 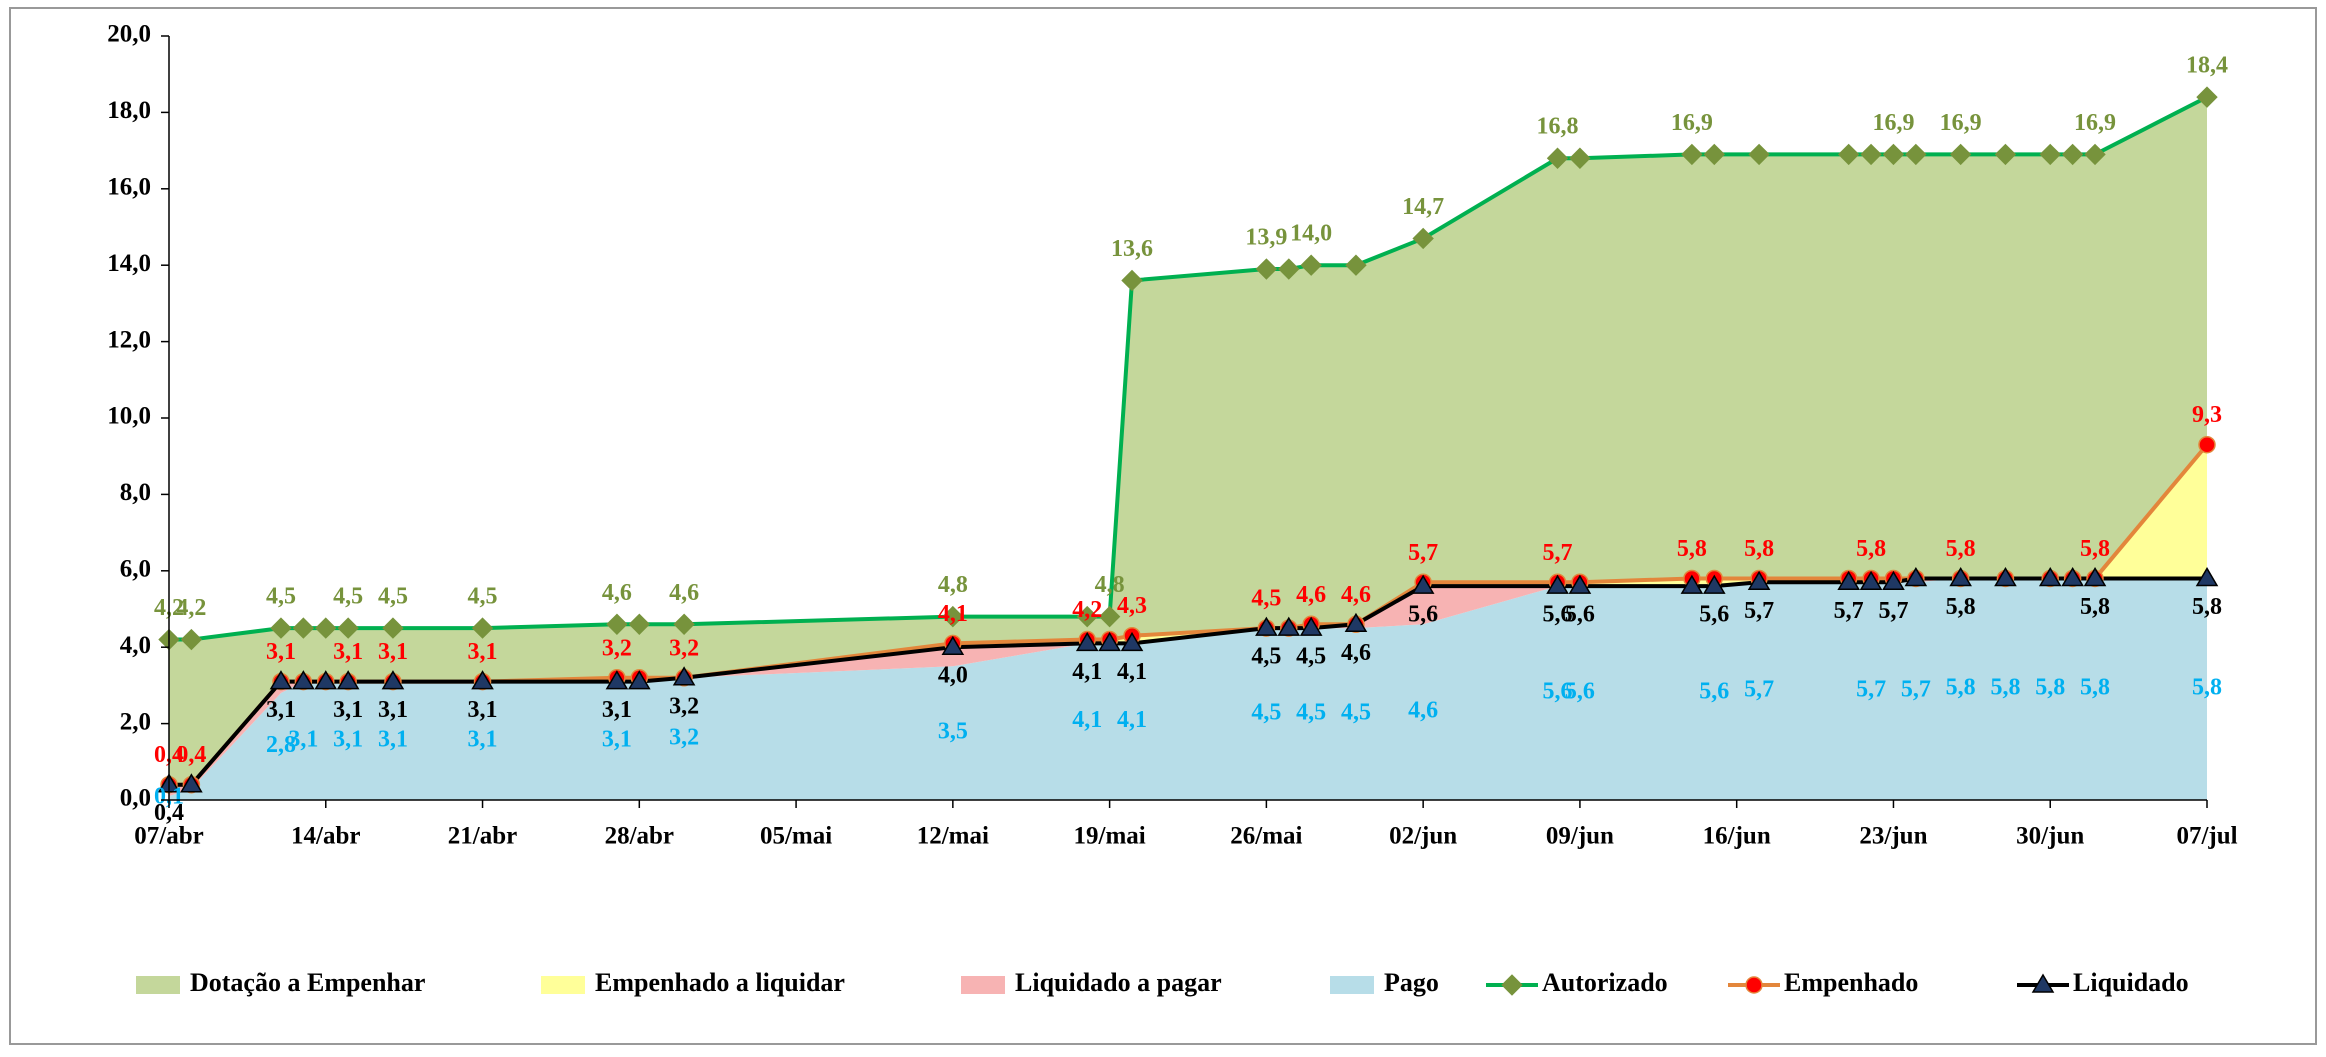 I want to click on legend-label: Empenhado a liquidar, so click(x=720, y=982).